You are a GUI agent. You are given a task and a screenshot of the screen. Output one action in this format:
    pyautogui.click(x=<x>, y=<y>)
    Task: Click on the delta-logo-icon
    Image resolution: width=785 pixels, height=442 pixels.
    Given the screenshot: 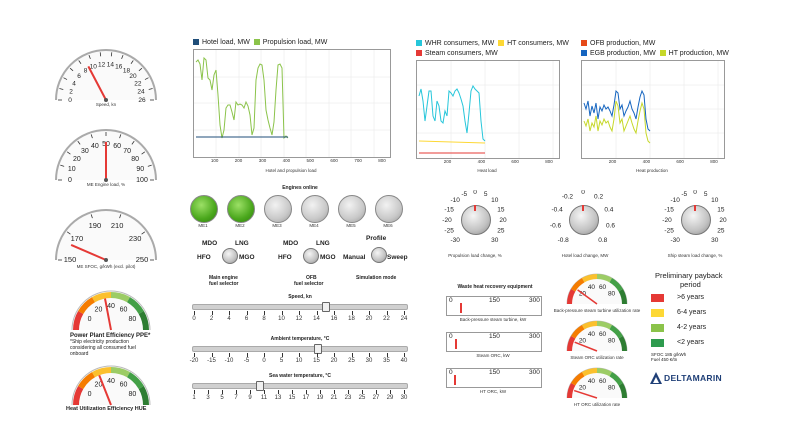 What is the action you would take?
    pyautogui.click(x=656, y=378)
    